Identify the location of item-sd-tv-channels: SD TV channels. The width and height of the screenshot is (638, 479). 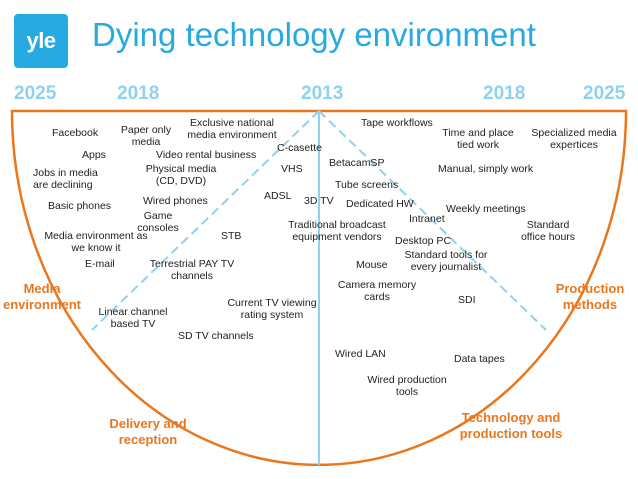
(216, 336).